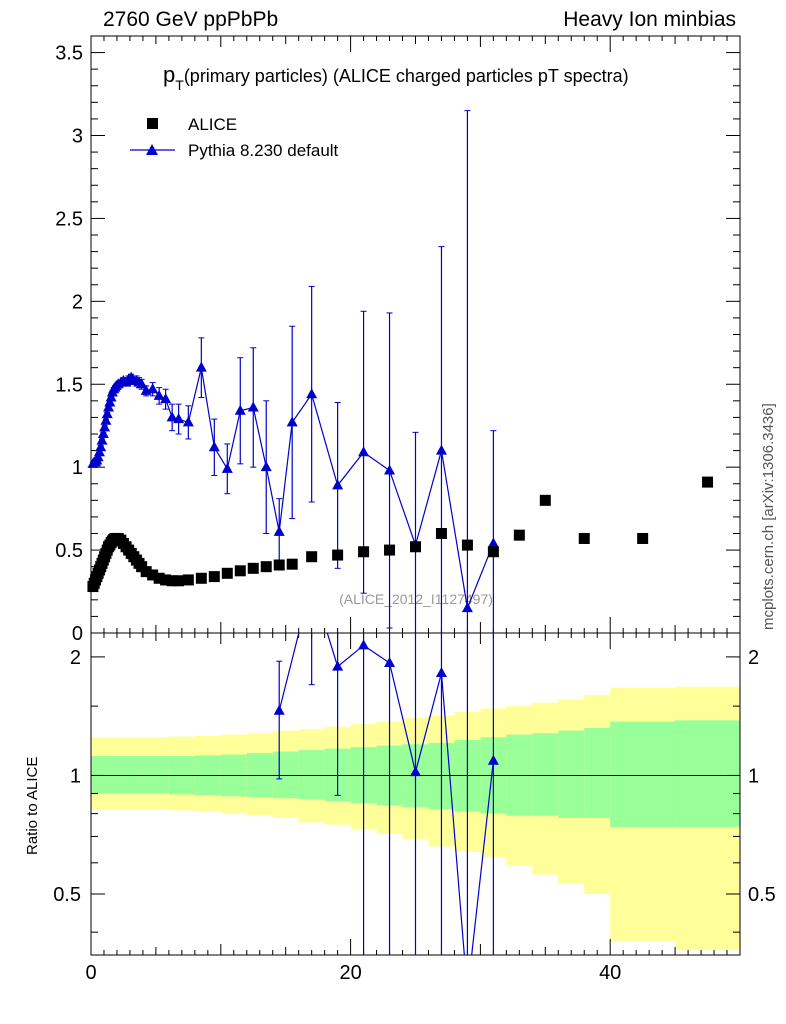 Image resolution: width=786 pixels, height=1024 pixels. I want to click on header-right: Heavy Ion minbias, so click(649, 19).